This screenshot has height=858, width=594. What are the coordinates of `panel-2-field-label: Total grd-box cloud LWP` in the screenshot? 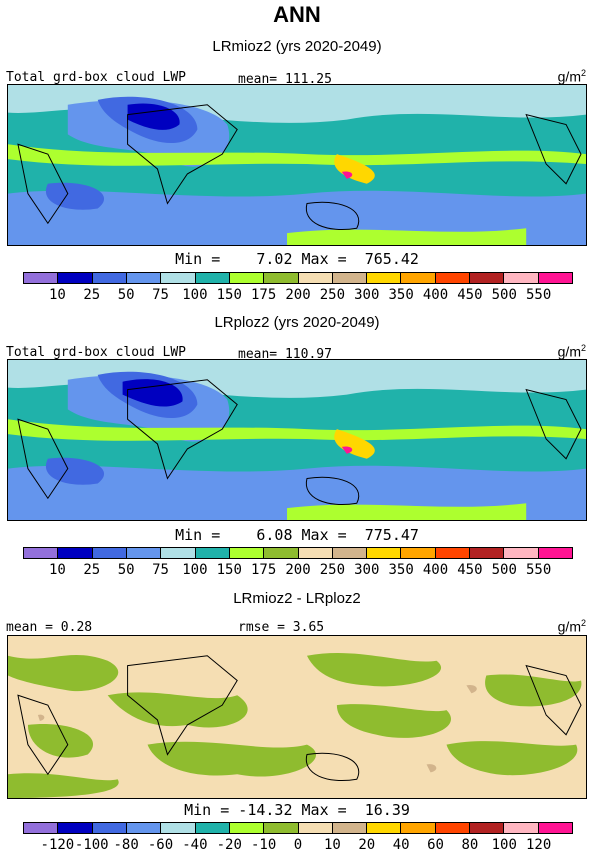 It's located at (96, 352).